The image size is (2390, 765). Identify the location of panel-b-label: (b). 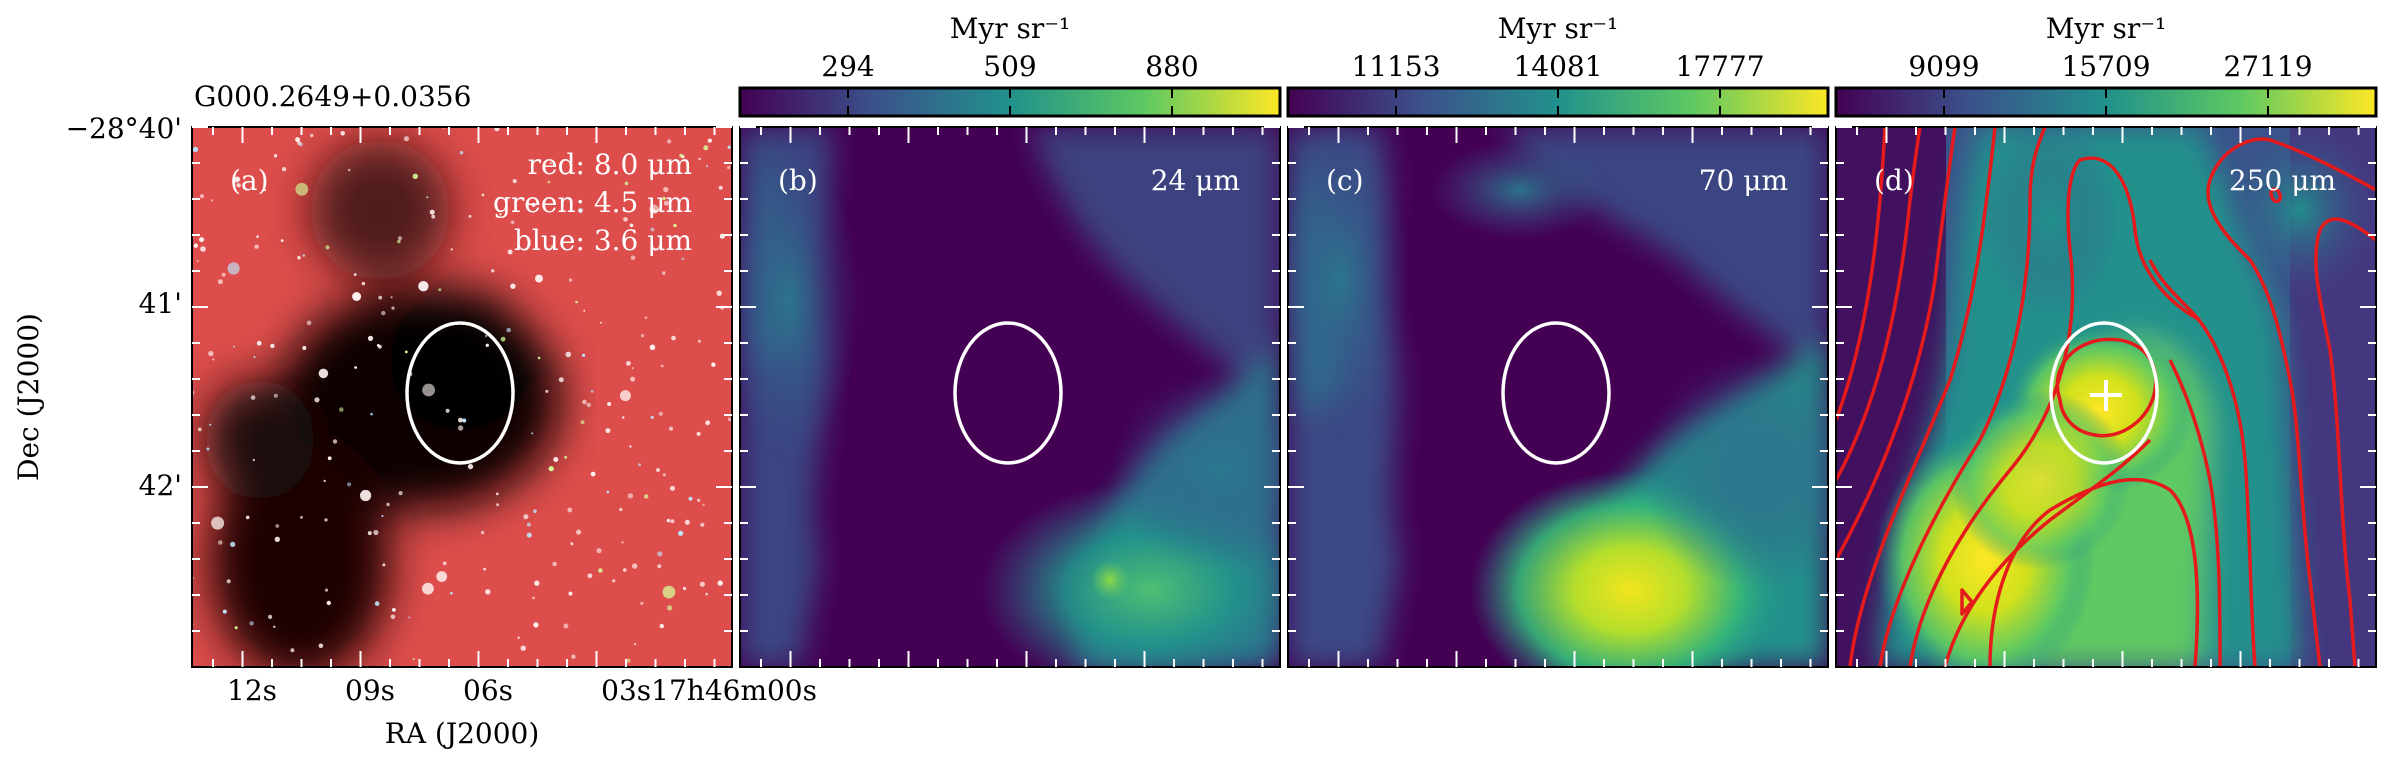
(798, 180).